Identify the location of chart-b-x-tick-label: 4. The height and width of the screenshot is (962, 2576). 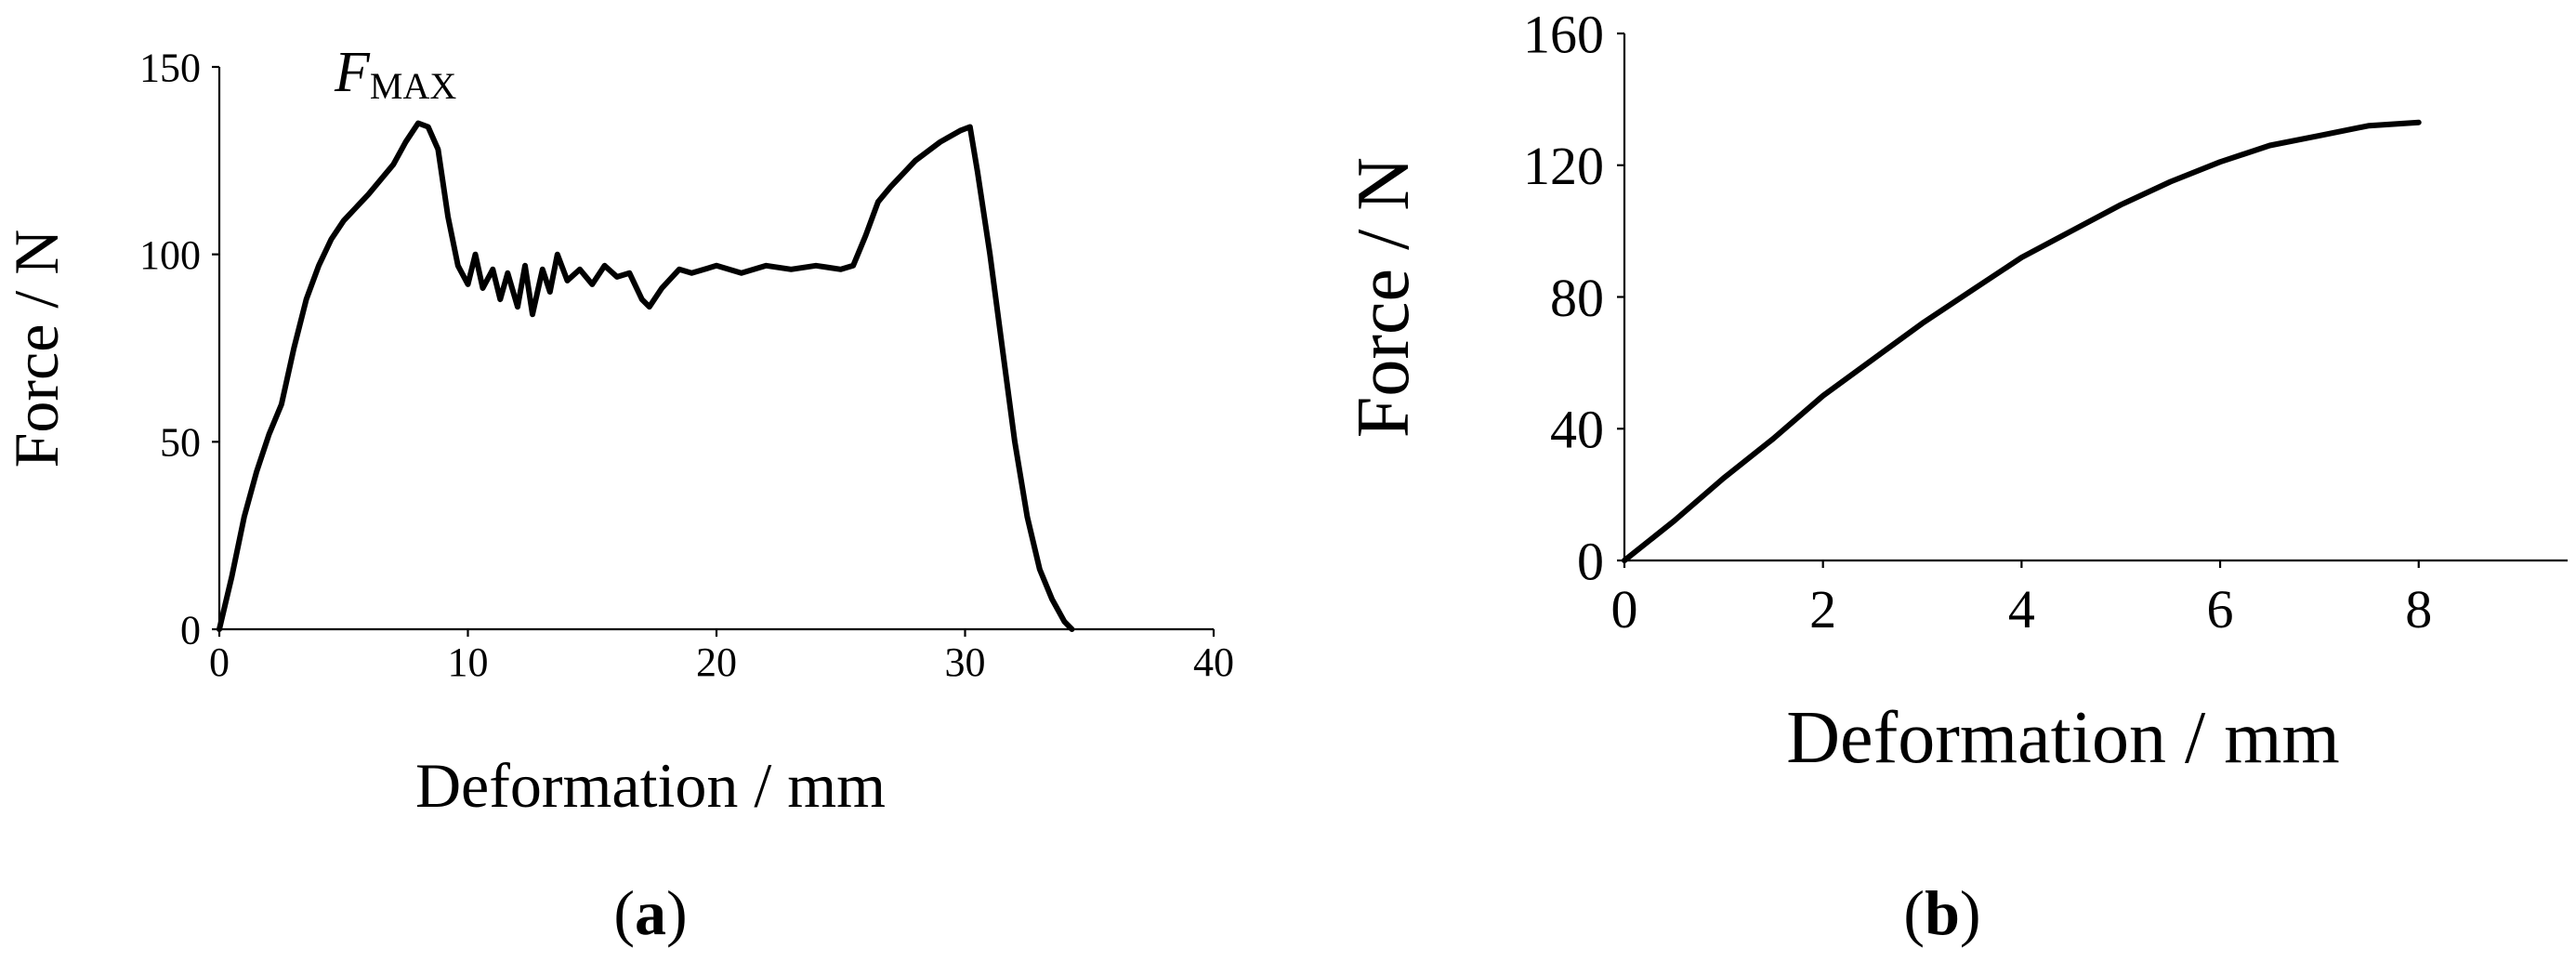
(2021, 609).